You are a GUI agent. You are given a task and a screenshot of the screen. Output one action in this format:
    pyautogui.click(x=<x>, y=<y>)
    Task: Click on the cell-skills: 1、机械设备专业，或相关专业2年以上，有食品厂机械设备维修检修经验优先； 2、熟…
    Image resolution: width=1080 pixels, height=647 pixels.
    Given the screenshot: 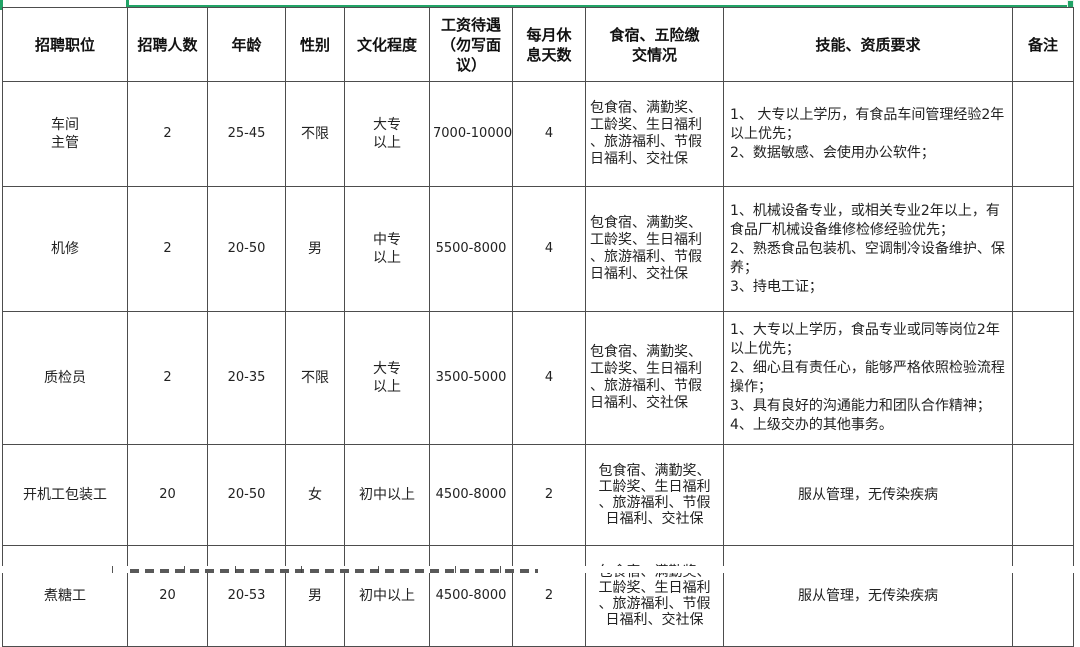 What is the action you would take?
    pyautogui.click(x=868, y=249)
    